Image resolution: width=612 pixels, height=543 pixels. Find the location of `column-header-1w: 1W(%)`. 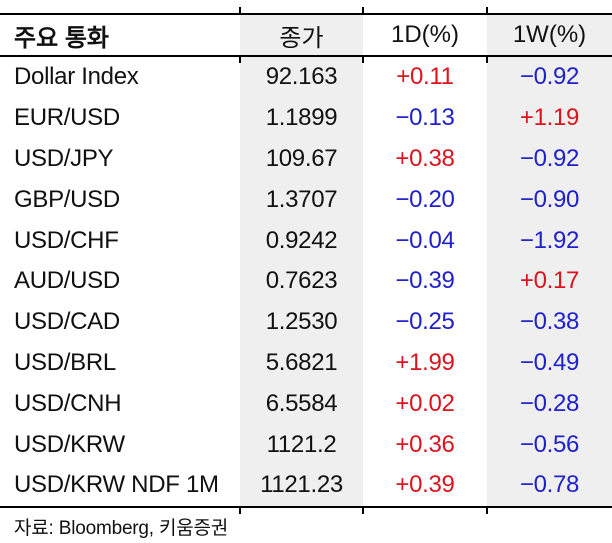

column-header-1w: 1W(%) is located at coordinates (549, 35).